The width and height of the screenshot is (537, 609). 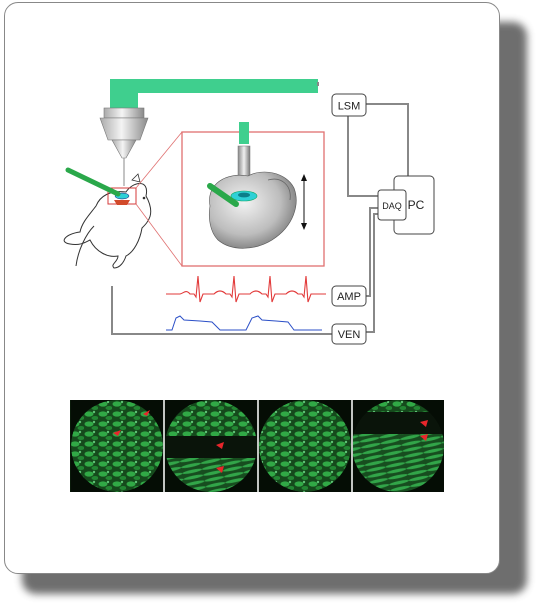 What do you see at coordinates (244, 323) in the screenshot?
I see `ventilation-trace` at bounding box center [244, 323].